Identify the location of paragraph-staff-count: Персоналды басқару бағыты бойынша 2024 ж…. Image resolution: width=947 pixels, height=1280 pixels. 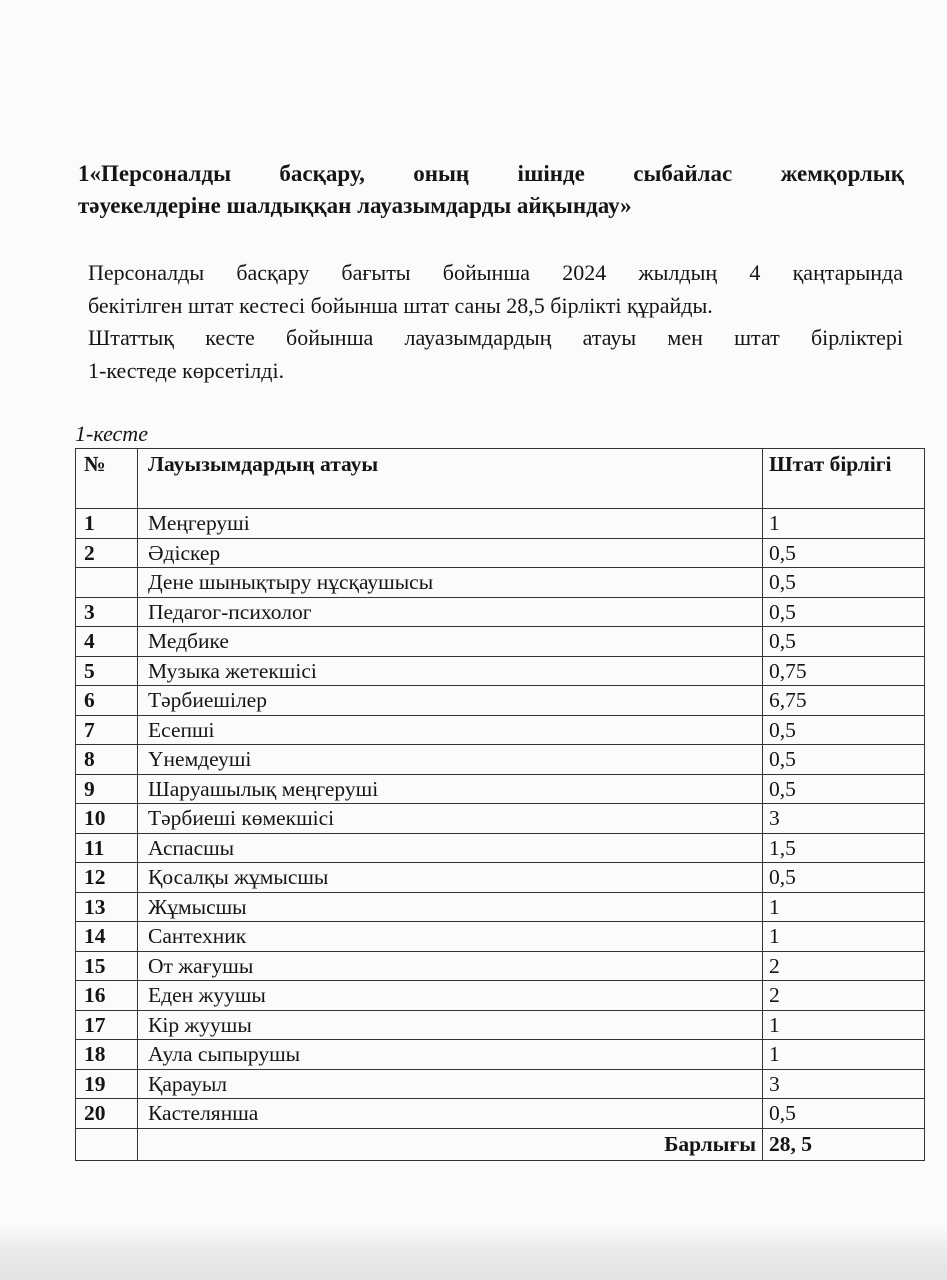
(495, 289).